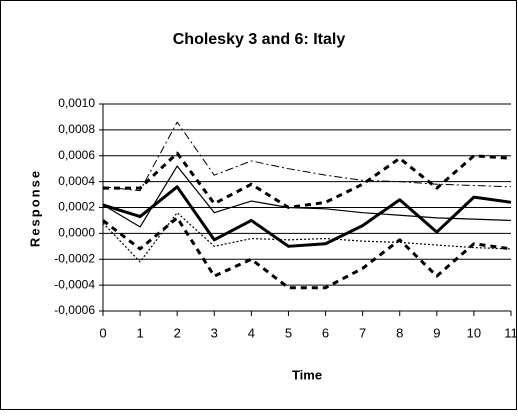 The height and width of the screenshot is (416, 518). Describe the element at coordinates (76, 155) in the screenshot. I see `y-tick-label: 0,0006` at that location.